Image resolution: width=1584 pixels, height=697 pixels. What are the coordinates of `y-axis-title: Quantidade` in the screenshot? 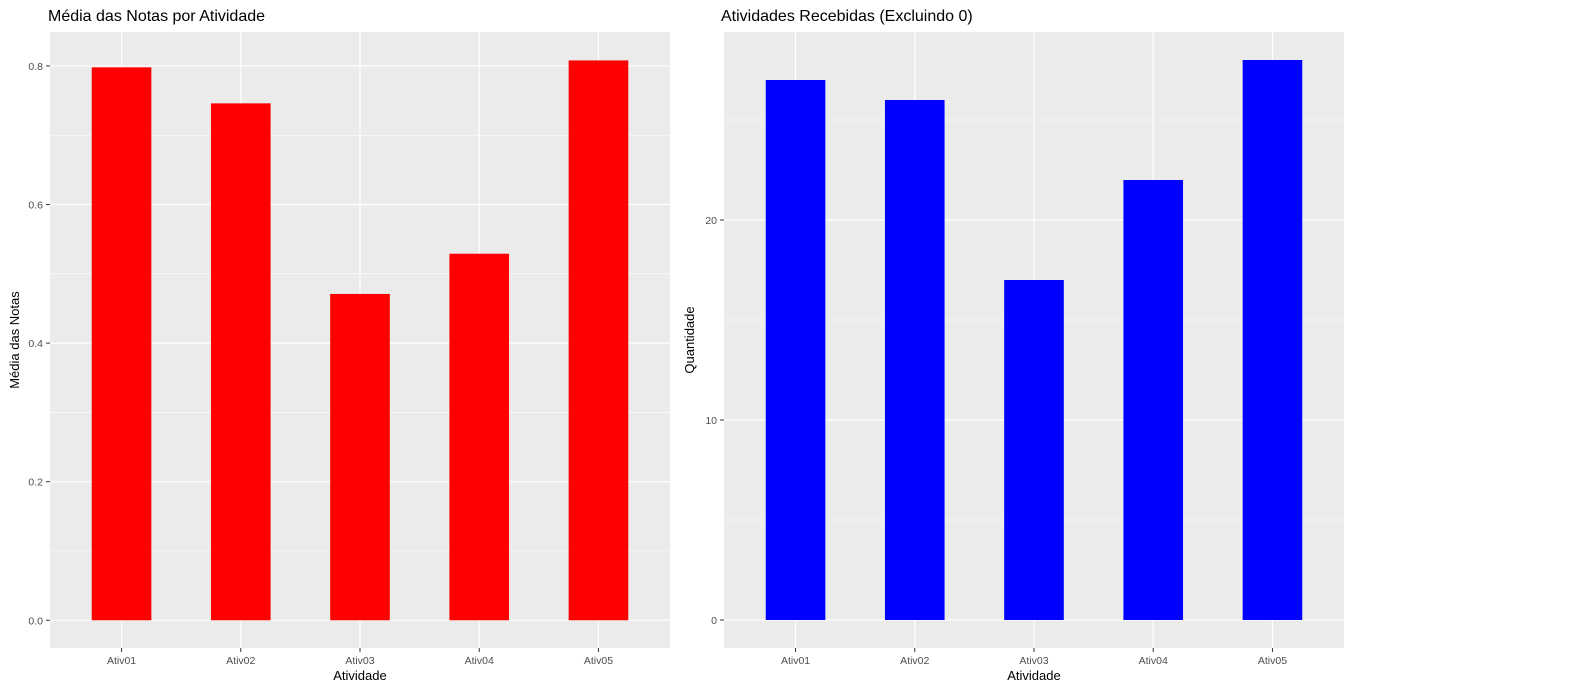 It's located at (689, 339).